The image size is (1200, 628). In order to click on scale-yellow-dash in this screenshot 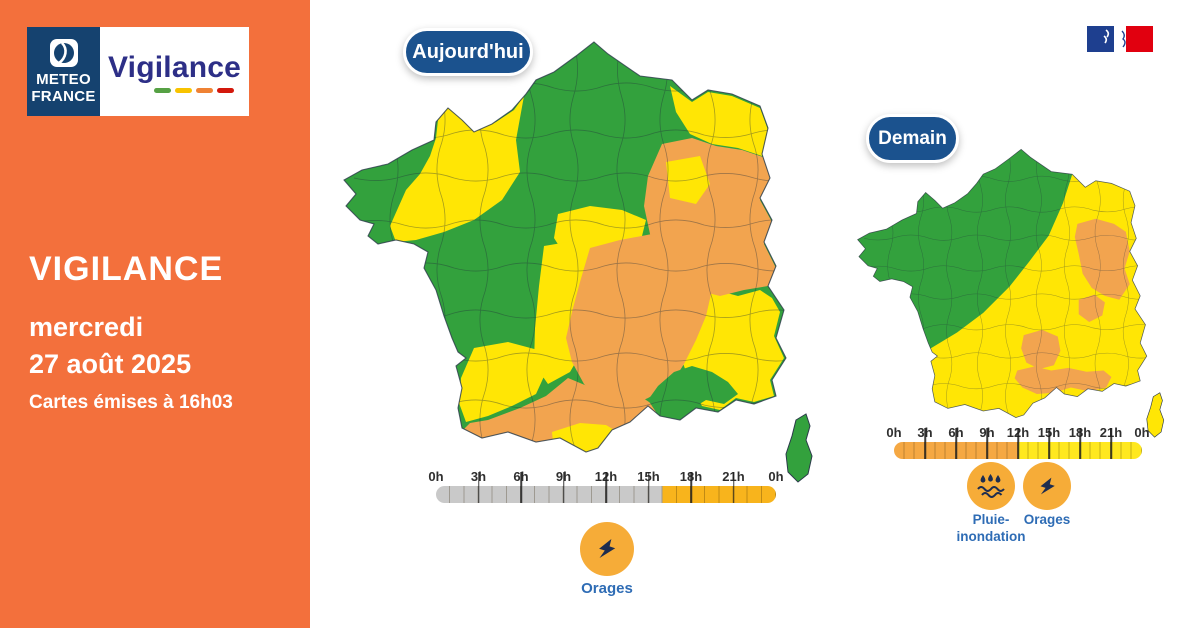, I will do `click(183, 90)`.